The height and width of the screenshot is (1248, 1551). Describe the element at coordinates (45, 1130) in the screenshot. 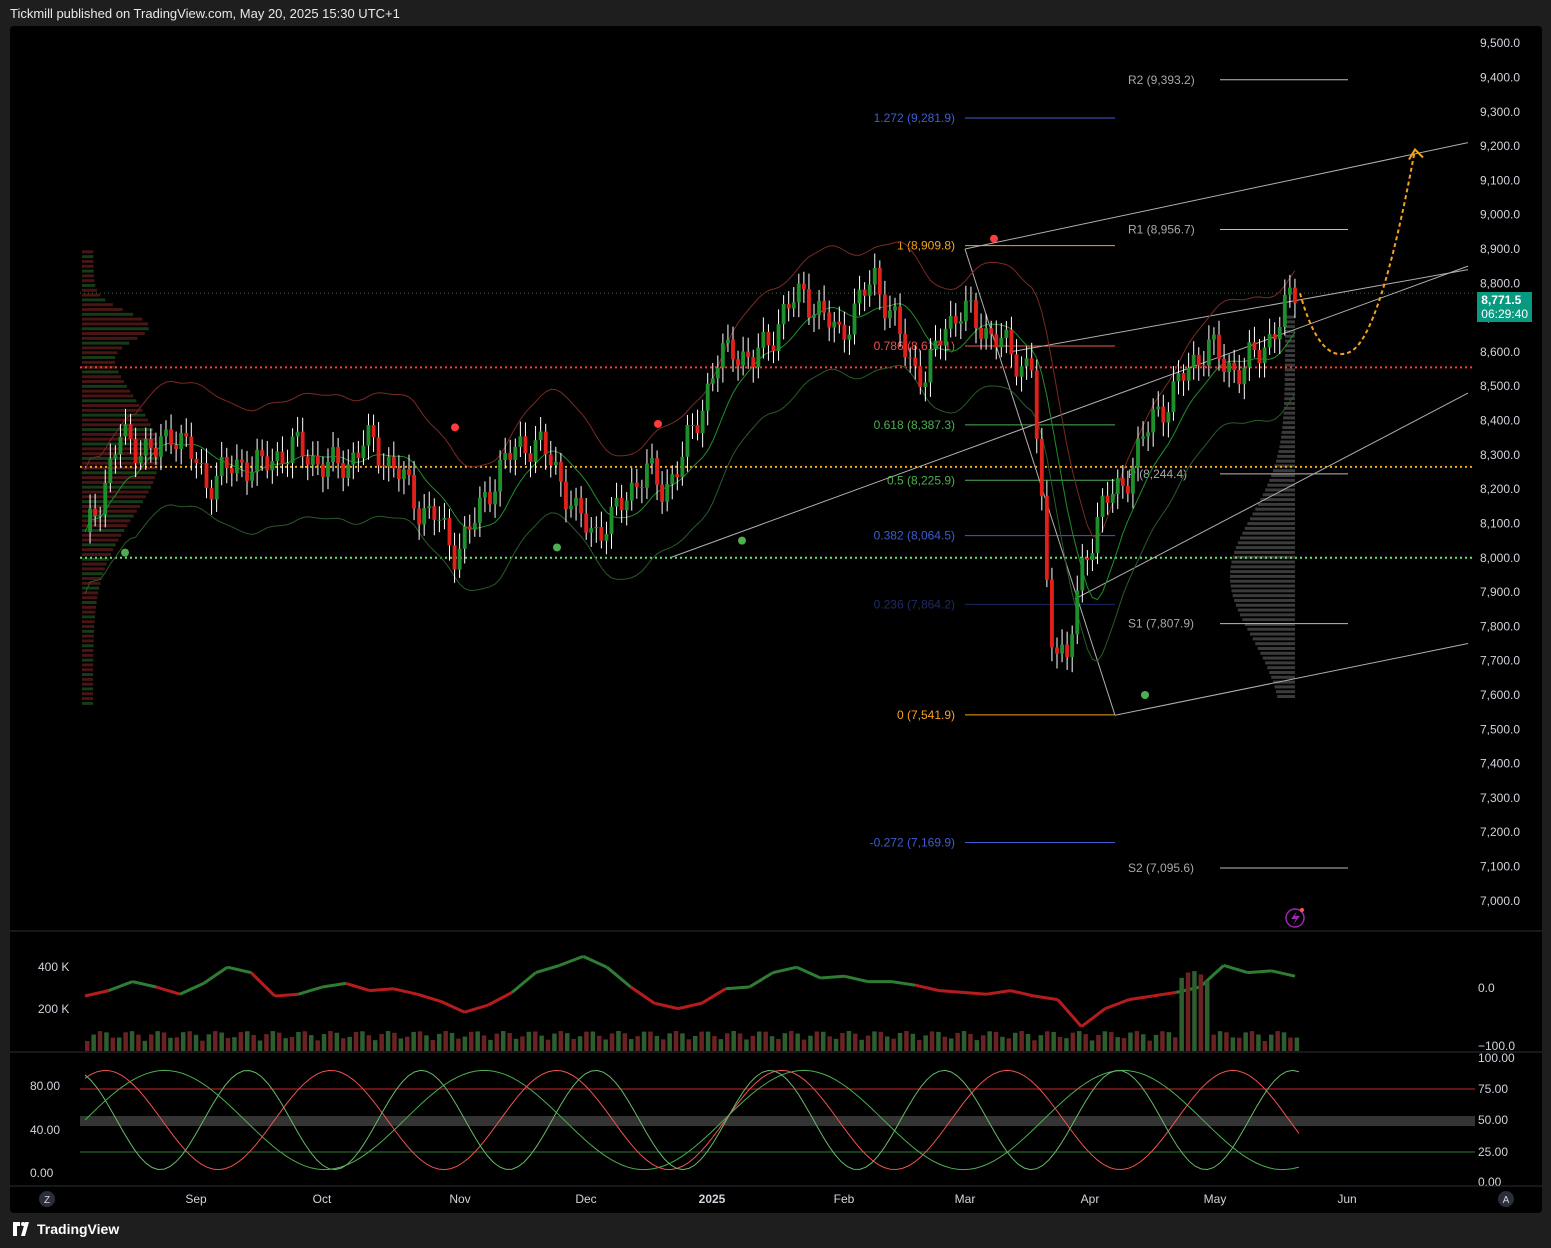

I see `stoch-left-label: 40.00` at that location.